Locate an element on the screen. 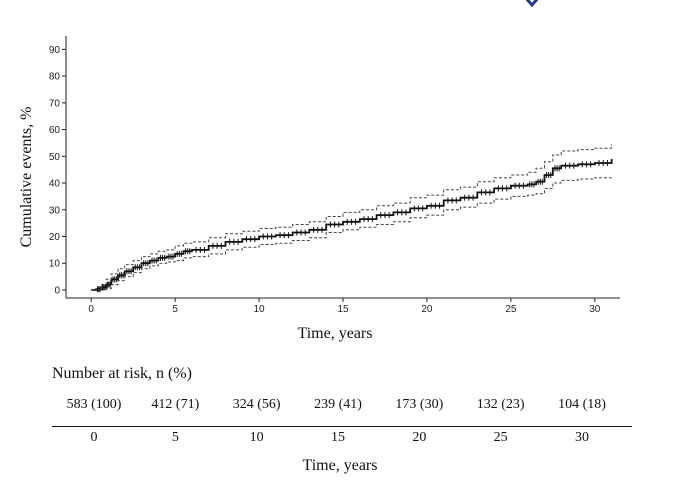 This screenshot has width=680, height=494. y-axis: 0 10 20 30 40 50 60 70 80 90 is located at coordinates (58, 167).